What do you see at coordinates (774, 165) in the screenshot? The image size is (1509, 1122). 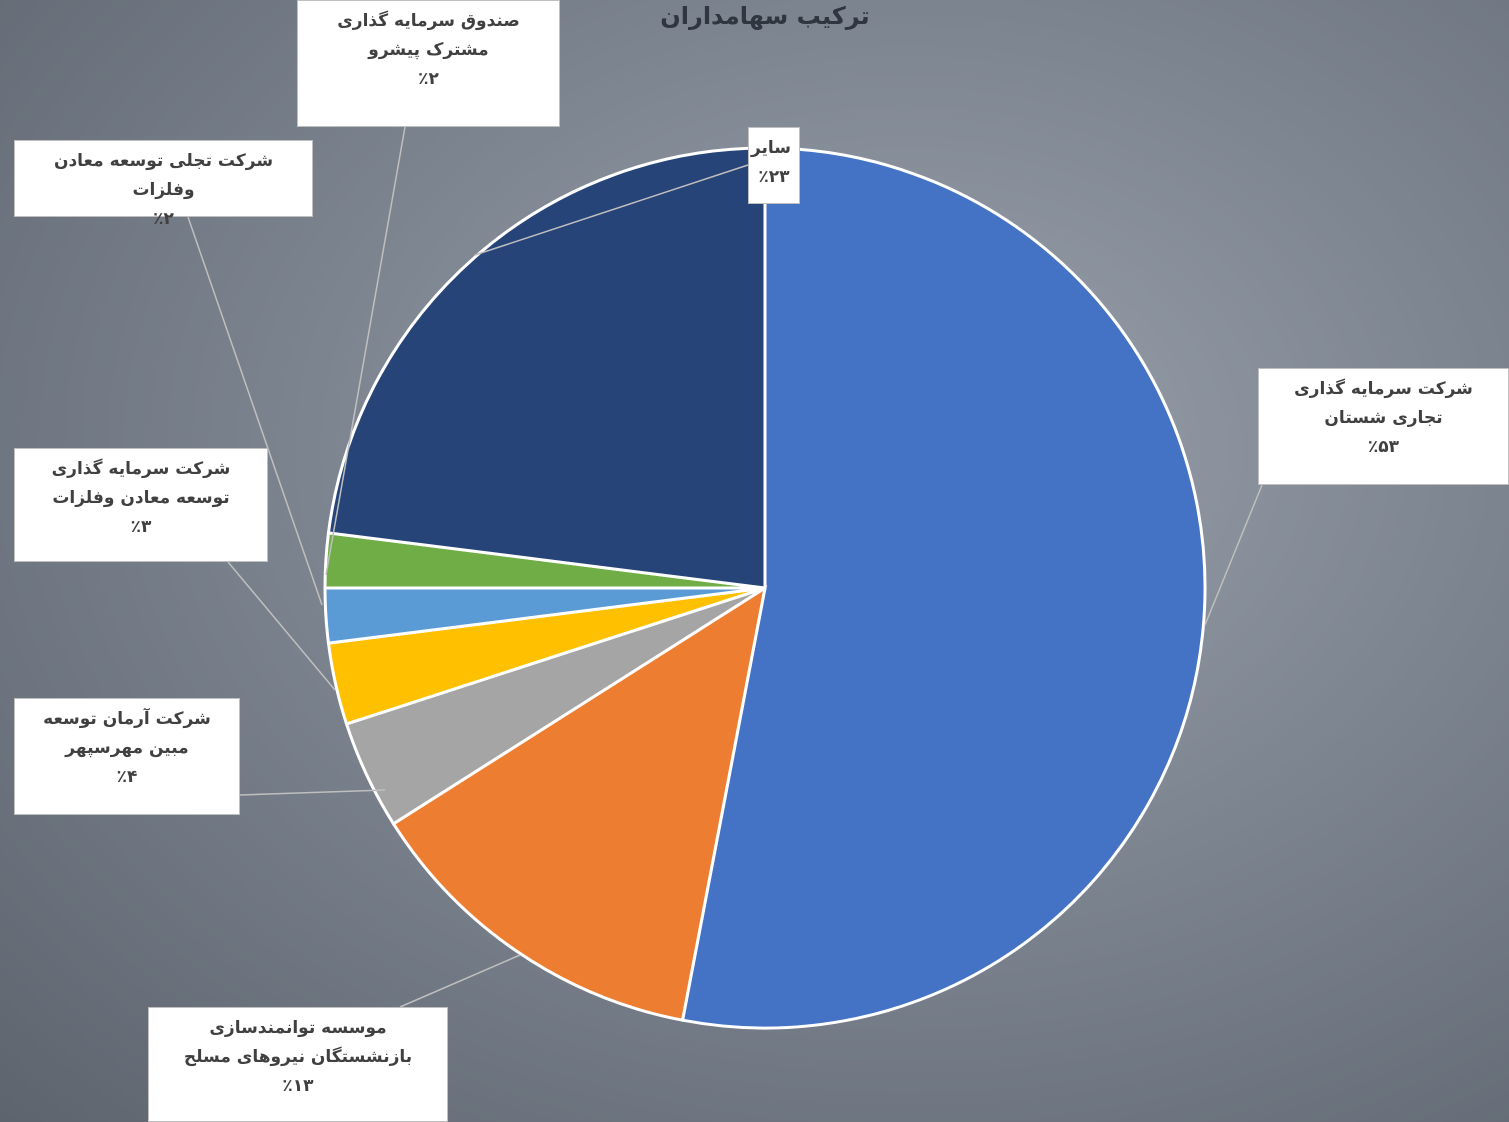 I see `data-label: سایر ٪۲۳` at bounding box center [774, 165].